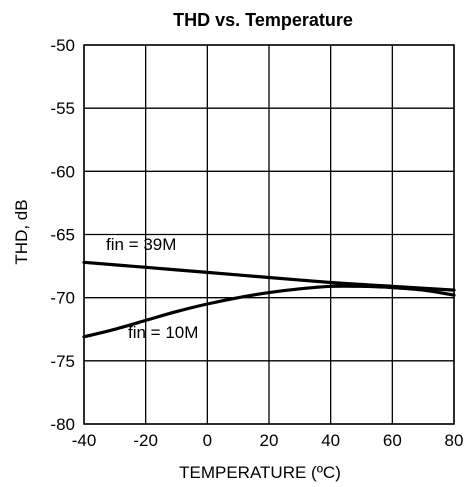 This screenshot has height=487, width=466. What do you see at coordinates (21, 231) in the screenshot?
I see `y-axis-label: THD, dB` at bounding box center [21, 231].